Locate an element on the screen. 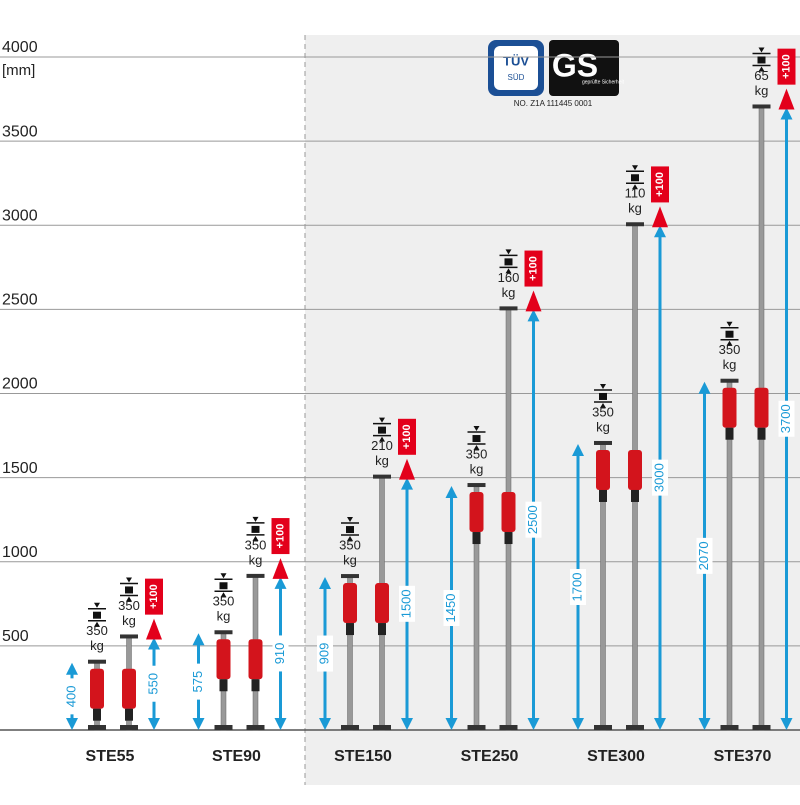  arrow-label: 550 is located at coordinates (152, 684).